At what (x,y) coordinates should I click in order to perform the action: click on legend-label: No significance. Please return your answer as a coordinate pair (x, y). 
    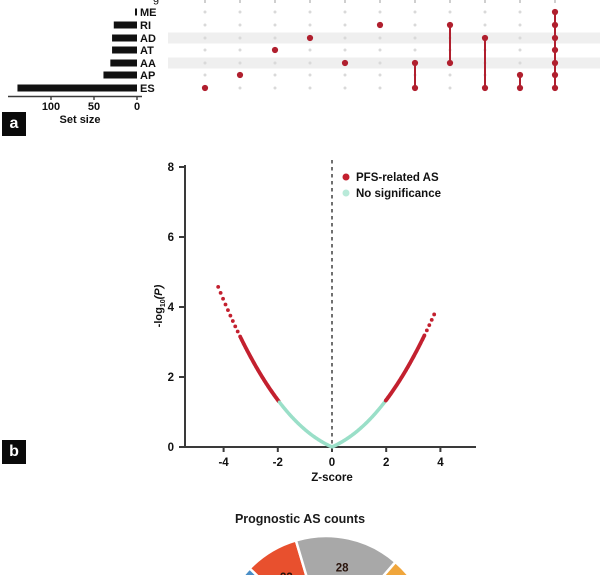
    Looking at the image, I should click on (398, 194).